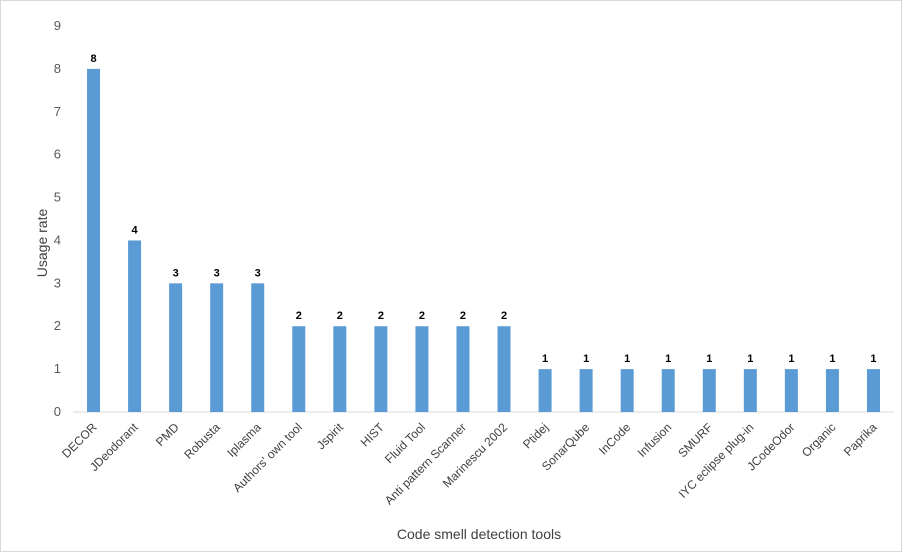 Image resolution: width=902 pixels, height=553 pixels. I want to click on y-tick-label: 2, so click(57, 325).